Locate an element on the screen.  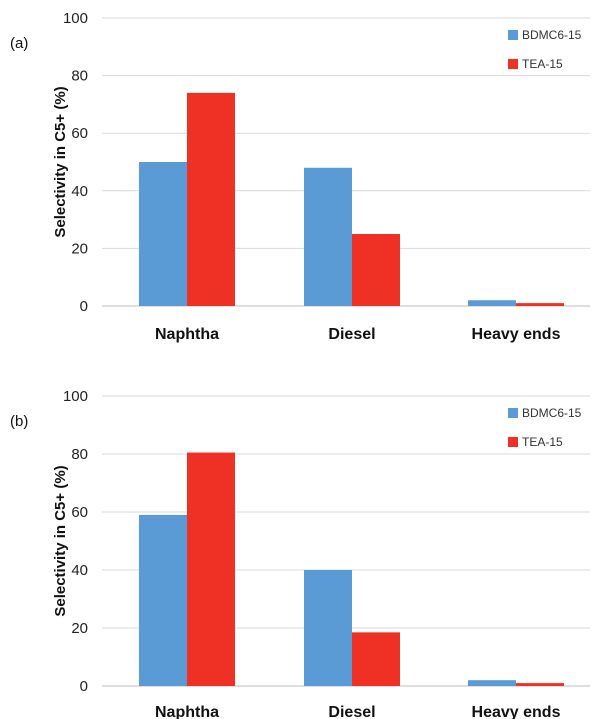
panel-label: (a) is located at coordinates (19, 43).